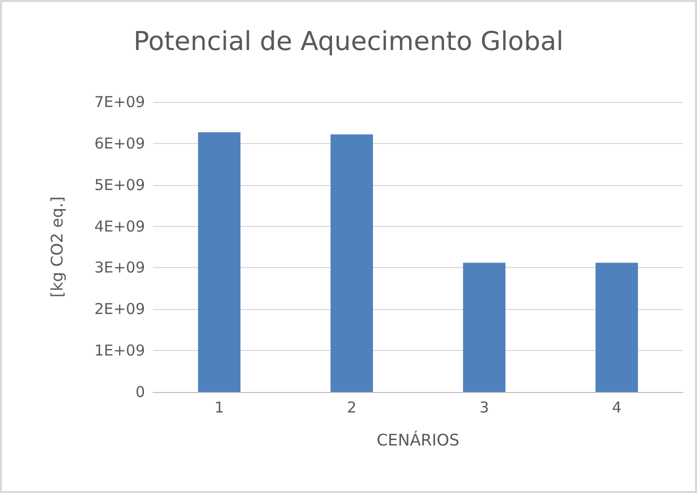  What do you see at coordinates (57, 247) in the screenshot?
I see `y-axis-title: [kg CO2 eq.]` at bounding box center [57, 247].